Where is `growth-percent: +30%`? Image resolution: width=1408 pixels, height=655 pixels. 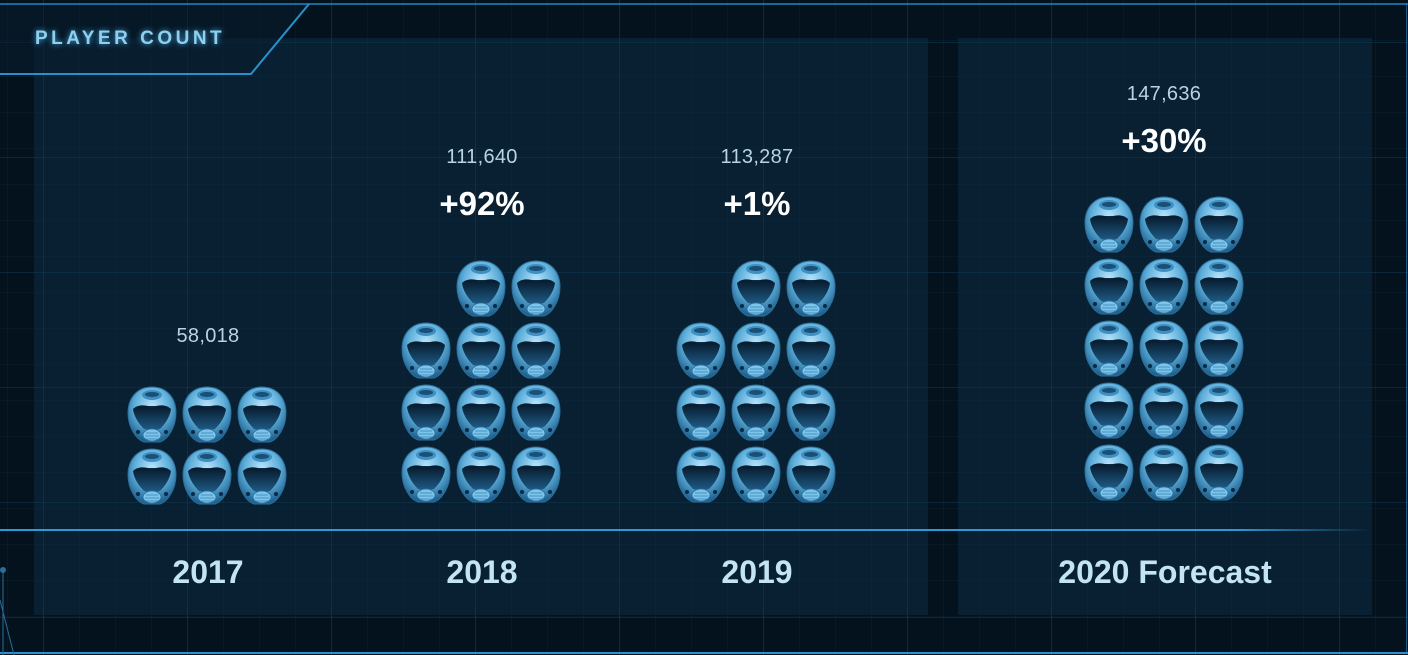 growth-percent: +30% is located at coordinates (1164, 140).